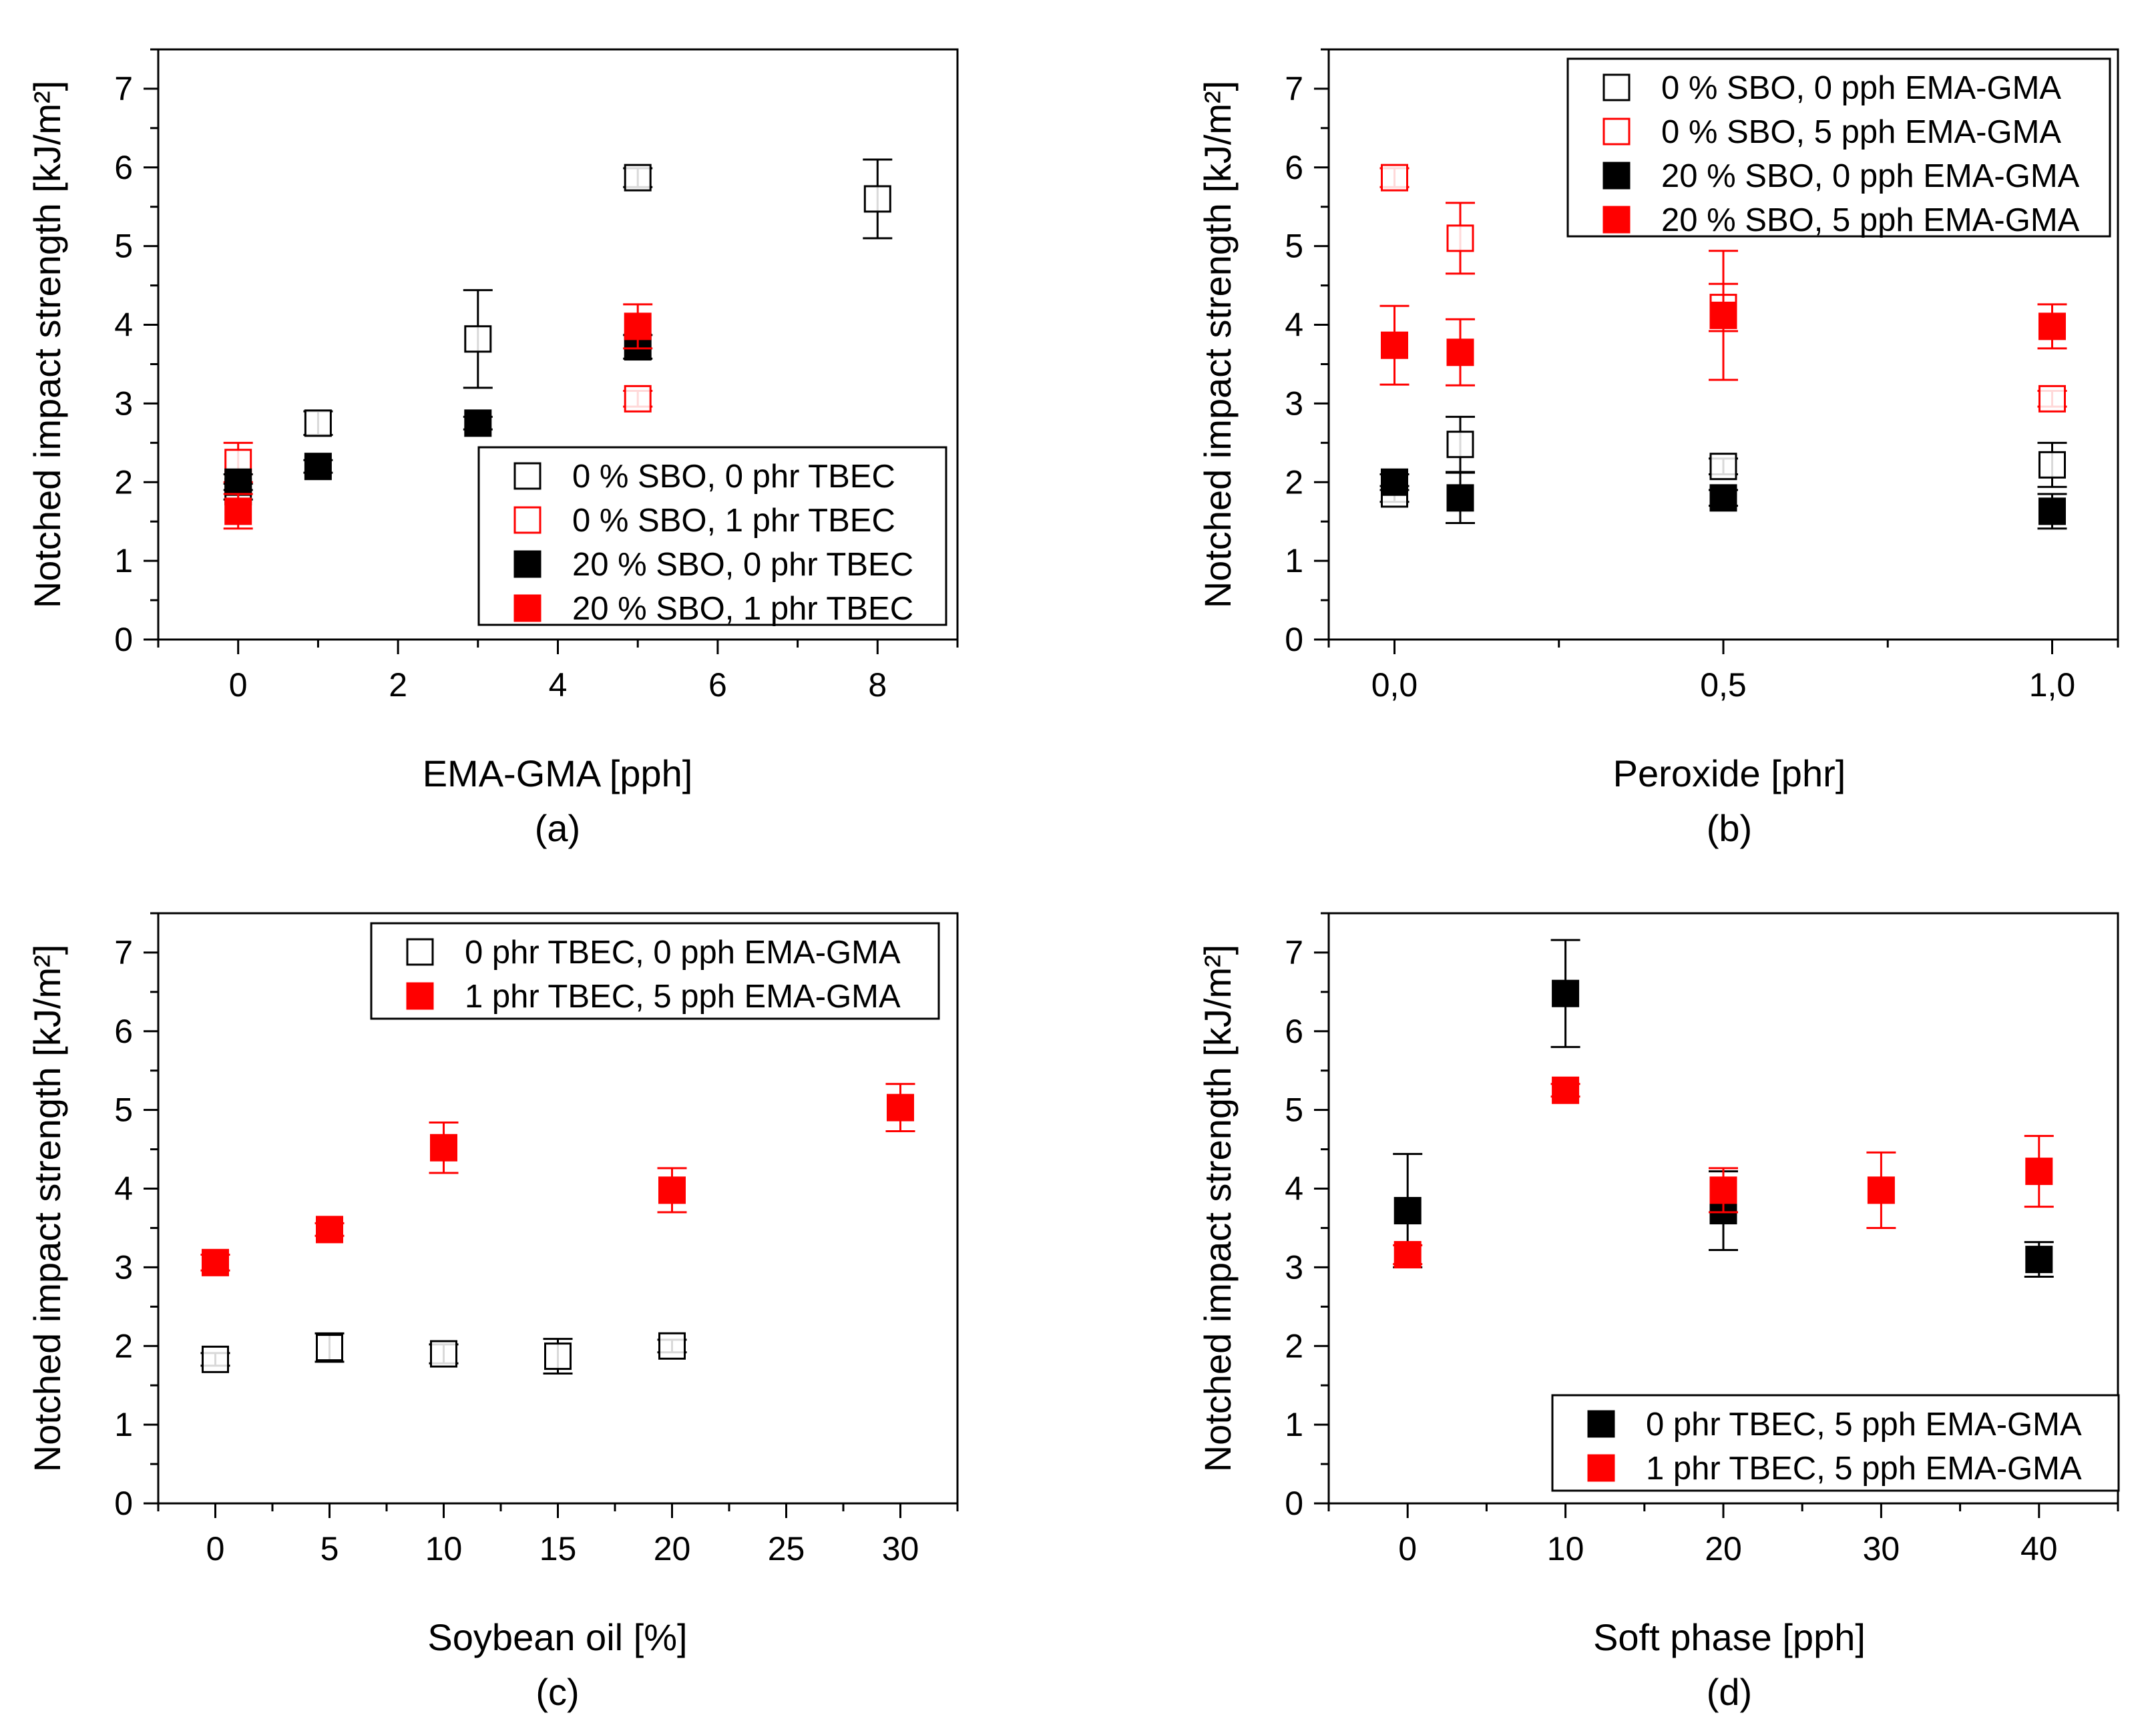  I want to click on legend-label: 0 phr TBEC, 0 pph EMA-GMA, so click(683, 953).